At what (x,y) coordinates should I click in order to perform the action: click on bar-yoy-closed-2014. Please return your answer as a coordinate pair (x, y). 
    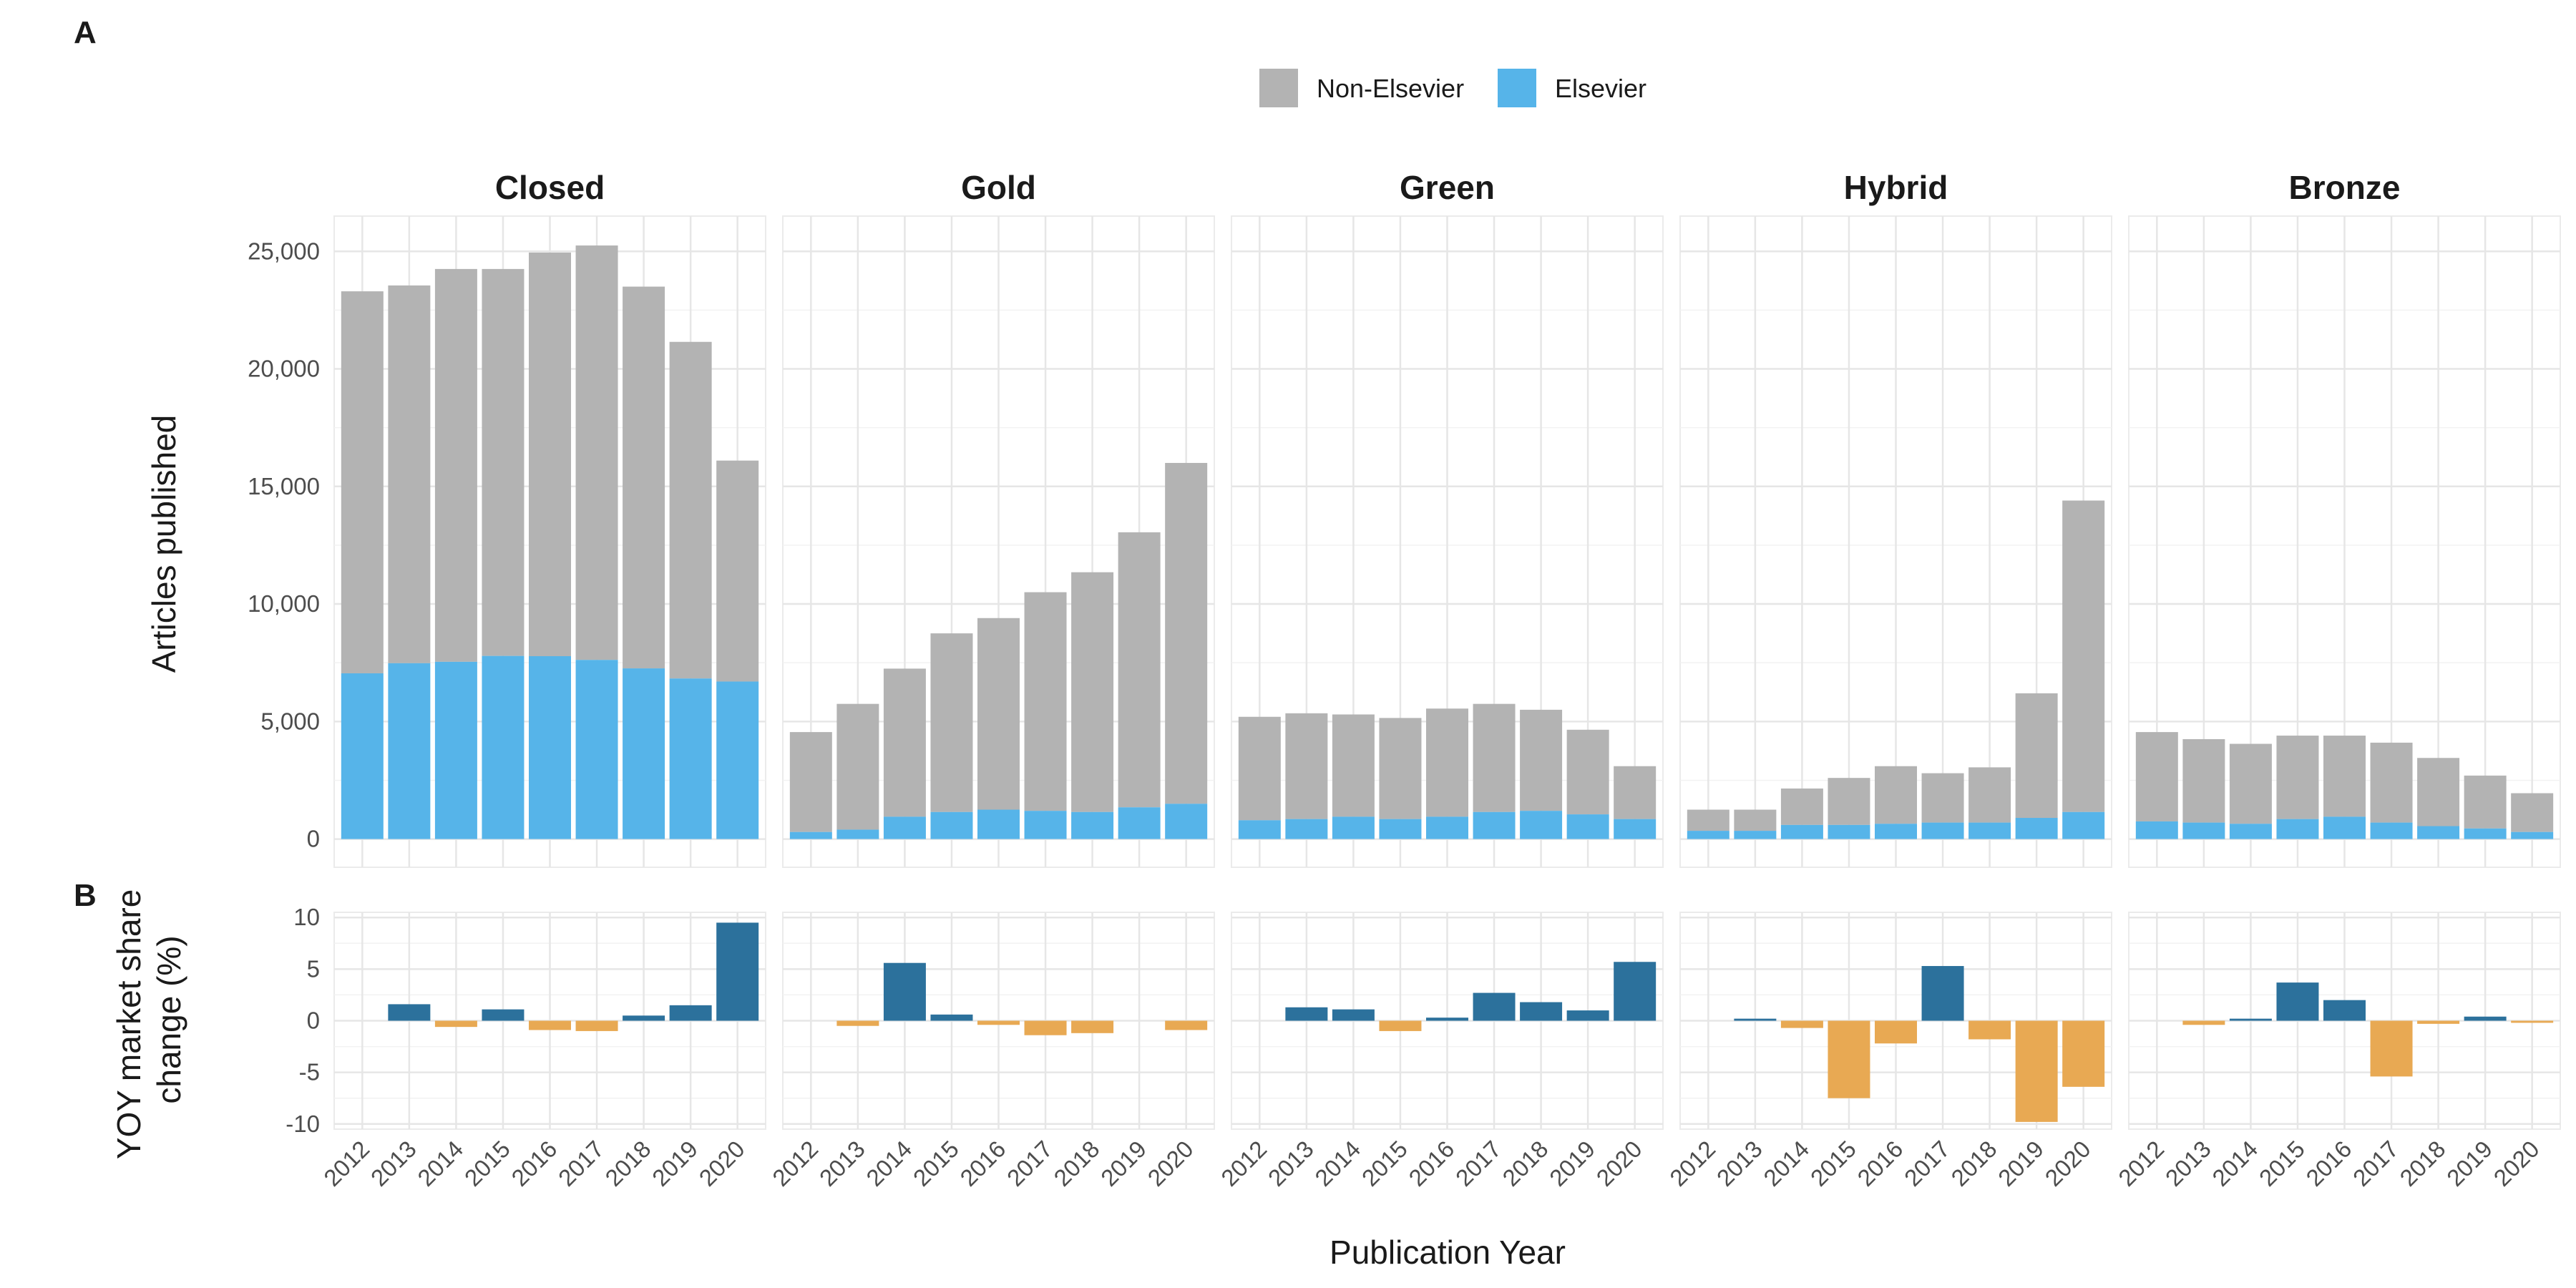
    Looking at the image, I should click on (455, 1024).